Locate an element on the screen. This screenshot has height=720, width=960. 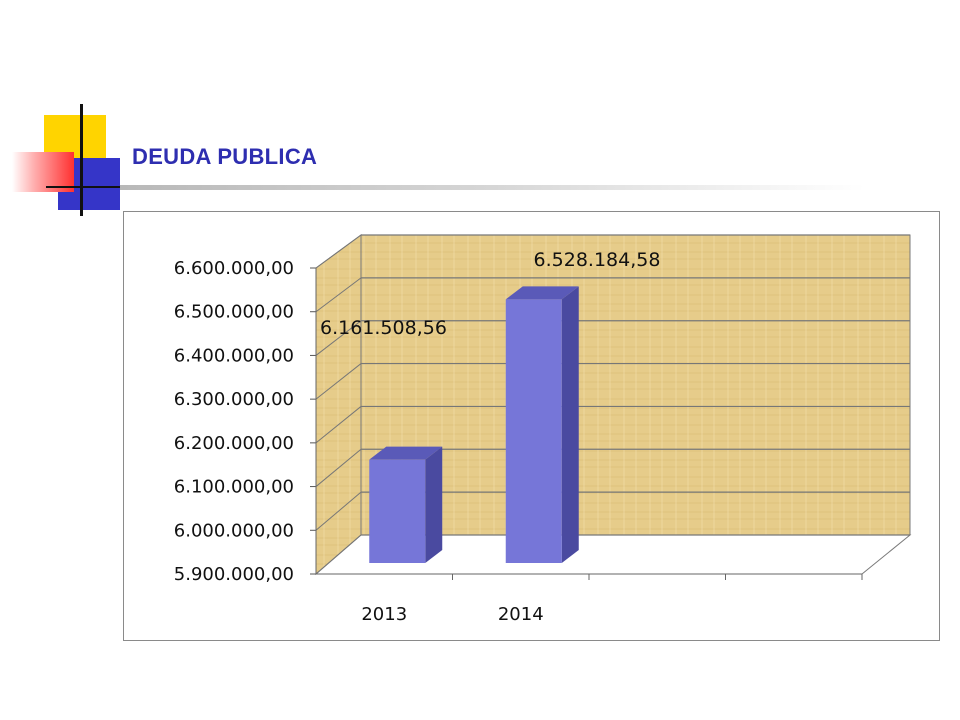
y-tick-label: 6.300.000,00 is located at coordinates (234, 399).